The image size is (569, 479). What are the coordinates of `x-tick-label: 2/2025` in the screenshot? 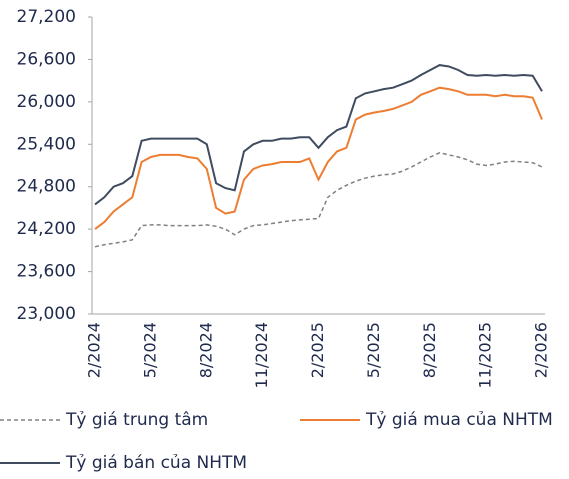 It's located at (317, 350).